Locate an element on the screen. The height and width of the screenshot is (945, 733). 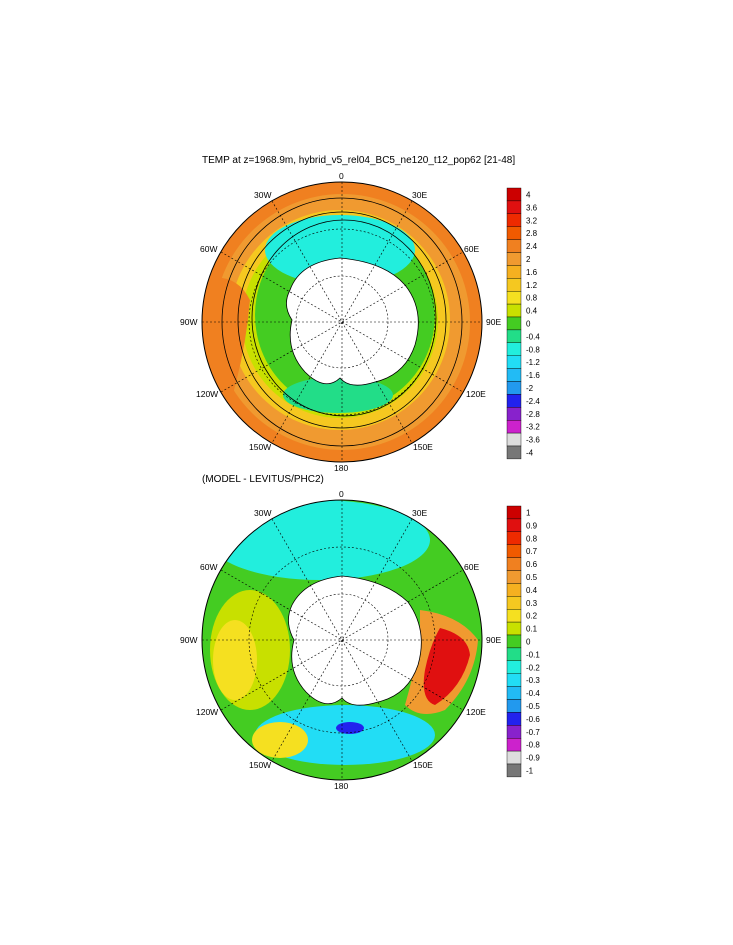
bottom-colorbar-label-4: 0.6 is located at coordinates (532, 564).